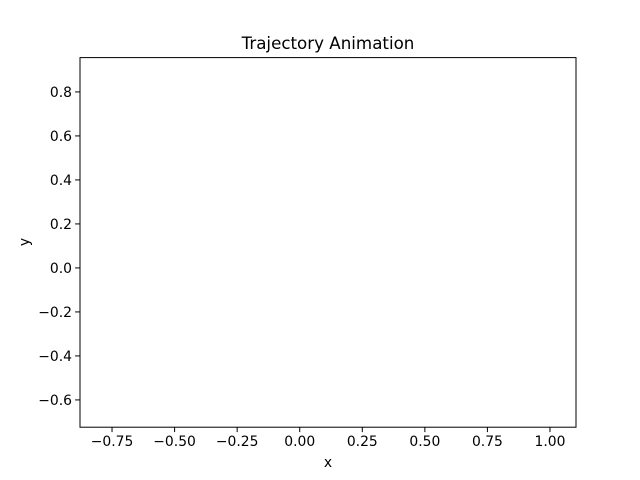 This screenshot has height=480, width=640. What do you see at coordinates (550, 442) in the screenshot?
I see `x-tick-label: 1.00` at bounding box center [550, 442].